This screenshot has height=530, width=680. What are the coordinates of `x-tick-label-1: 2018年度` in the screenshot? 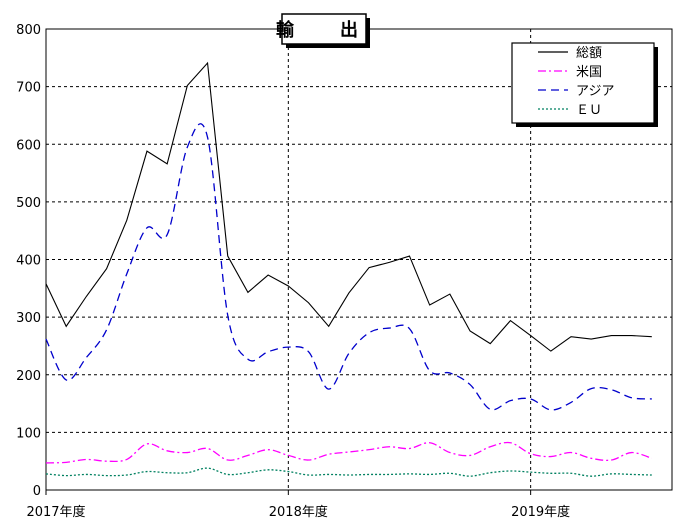 It's located at (298, 512).